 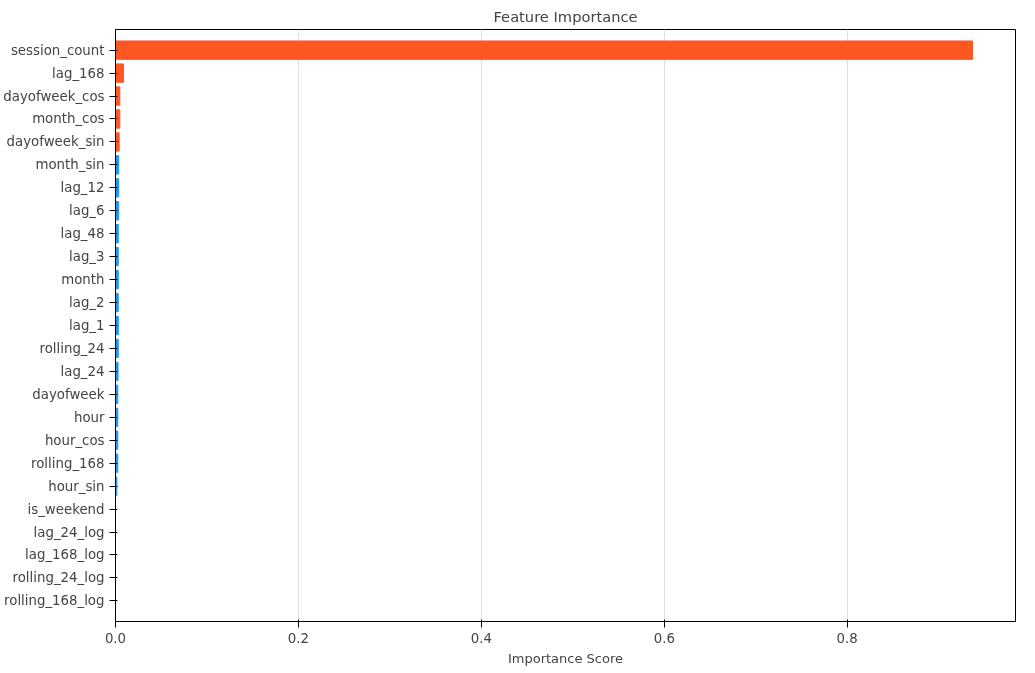 I want to click on y-tick-label: month_cos, so click(x=68, y=119).